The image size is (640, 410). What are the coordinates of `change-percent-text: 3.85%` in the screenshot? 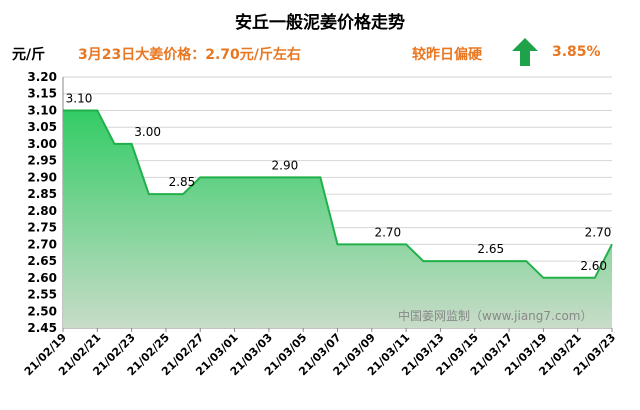 It's located at (576, 52).